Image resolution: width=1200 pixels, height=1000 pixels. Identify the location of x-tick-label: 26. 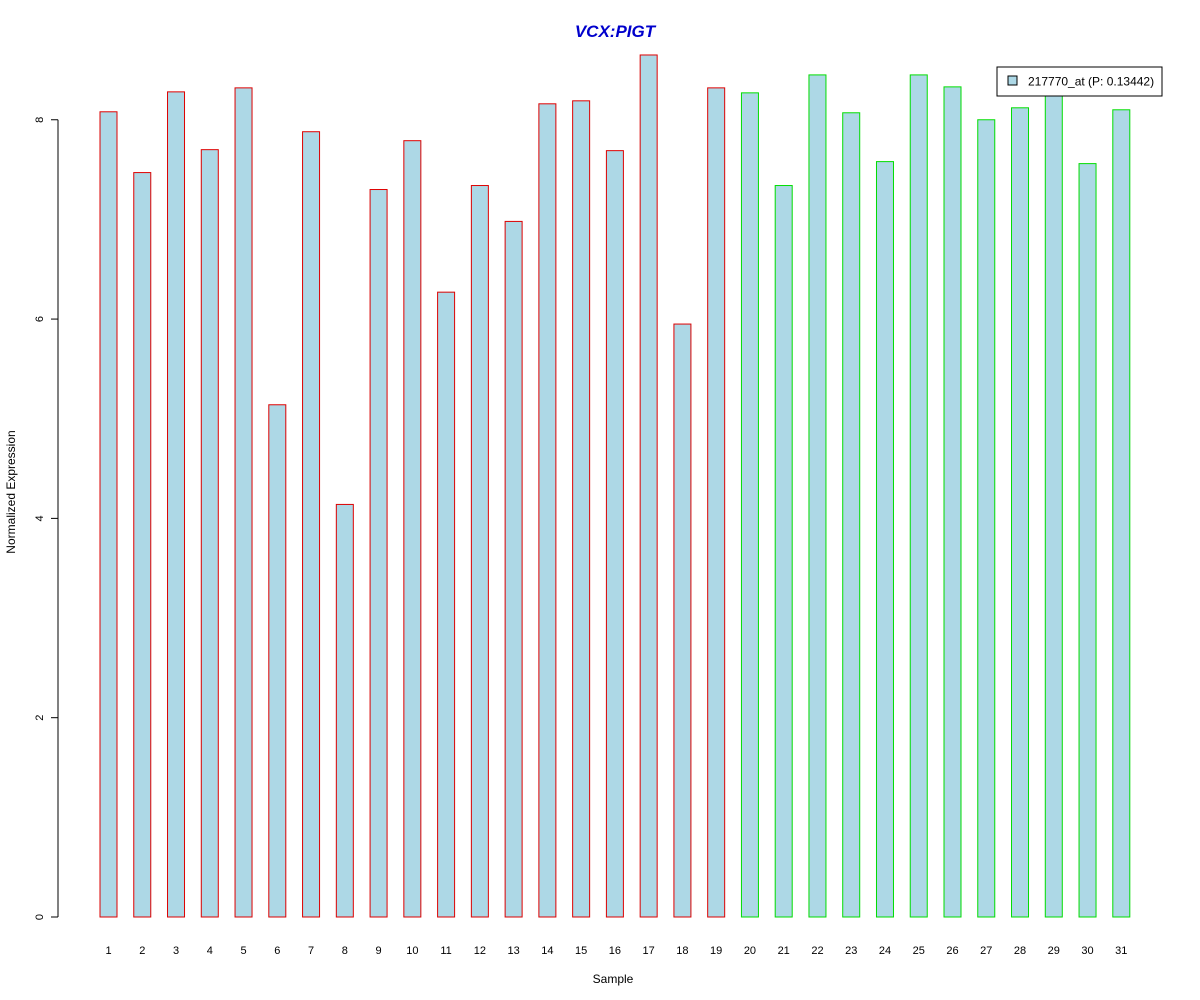
(952, 951).